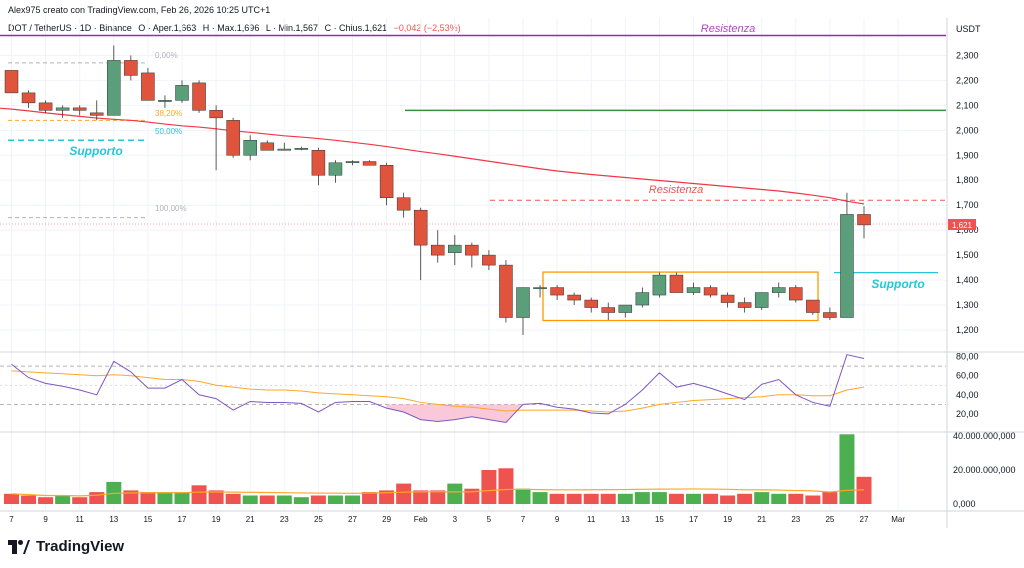  What do you see at coordinates (968, 29) in the screenshot?
I see `price-axis-currency: USDT` at bounding box center [968, 29].